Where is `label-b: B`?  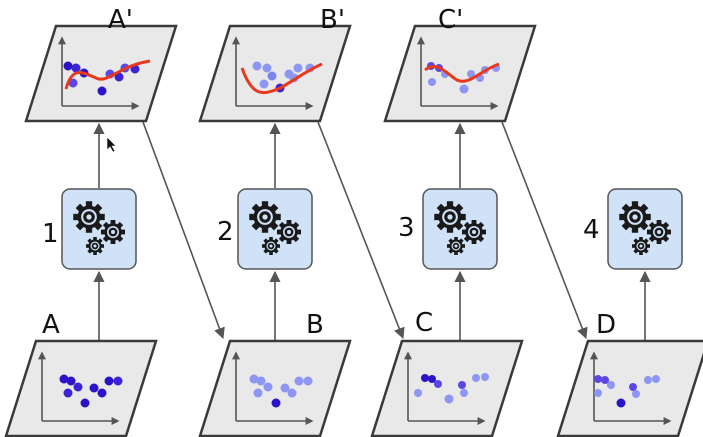
label-b: B is located at coordinates (315, 325).